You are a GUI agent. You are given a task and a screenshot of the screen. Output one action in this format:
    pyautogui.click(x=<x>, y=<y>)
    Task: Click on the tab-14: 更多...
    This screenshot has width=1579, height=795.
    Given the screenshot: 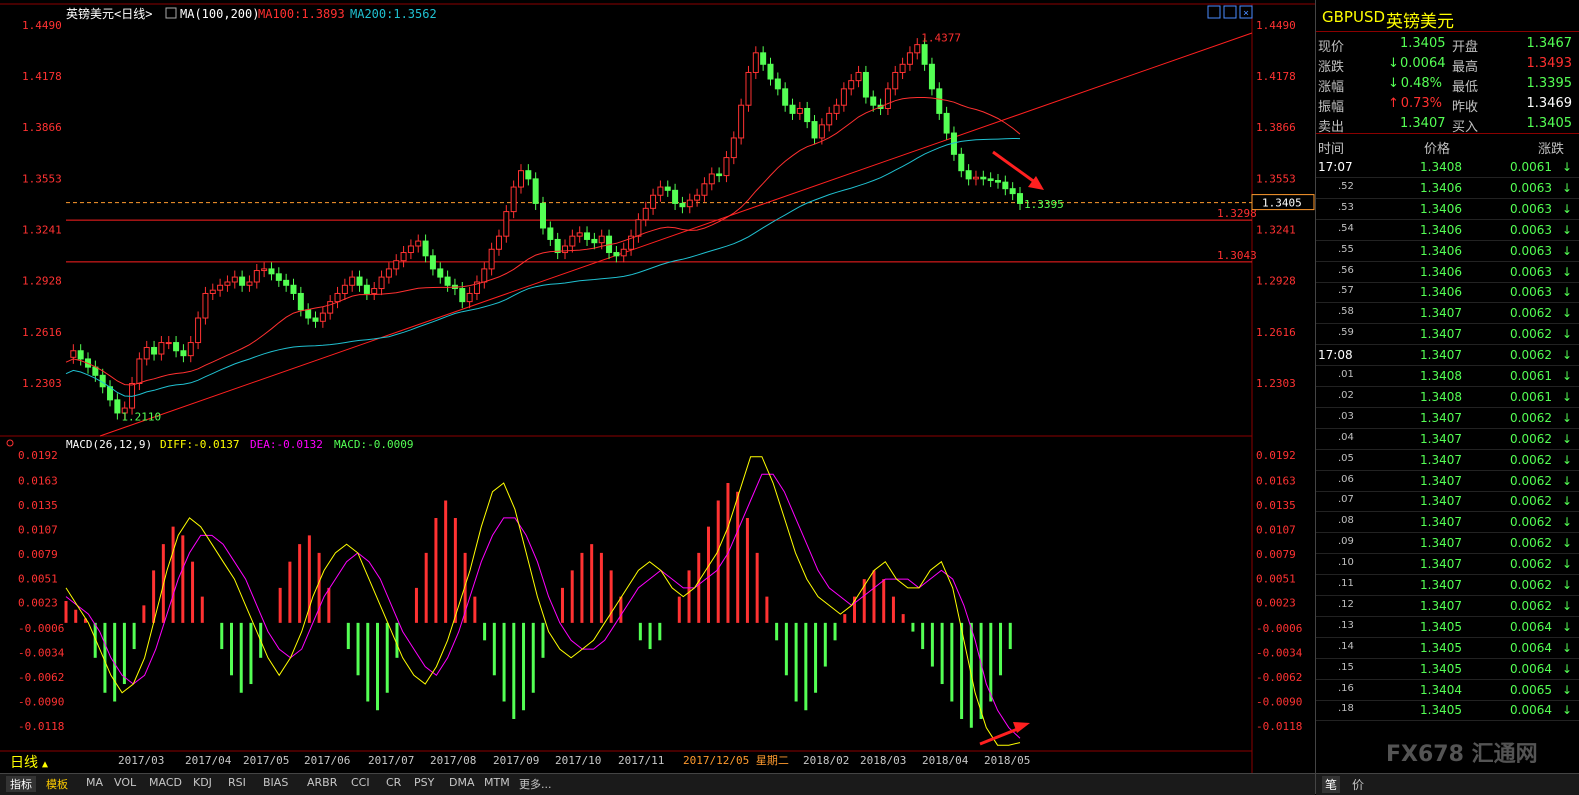 What is the action you would take?
    pyautogui.click(x=535, y=784)
    